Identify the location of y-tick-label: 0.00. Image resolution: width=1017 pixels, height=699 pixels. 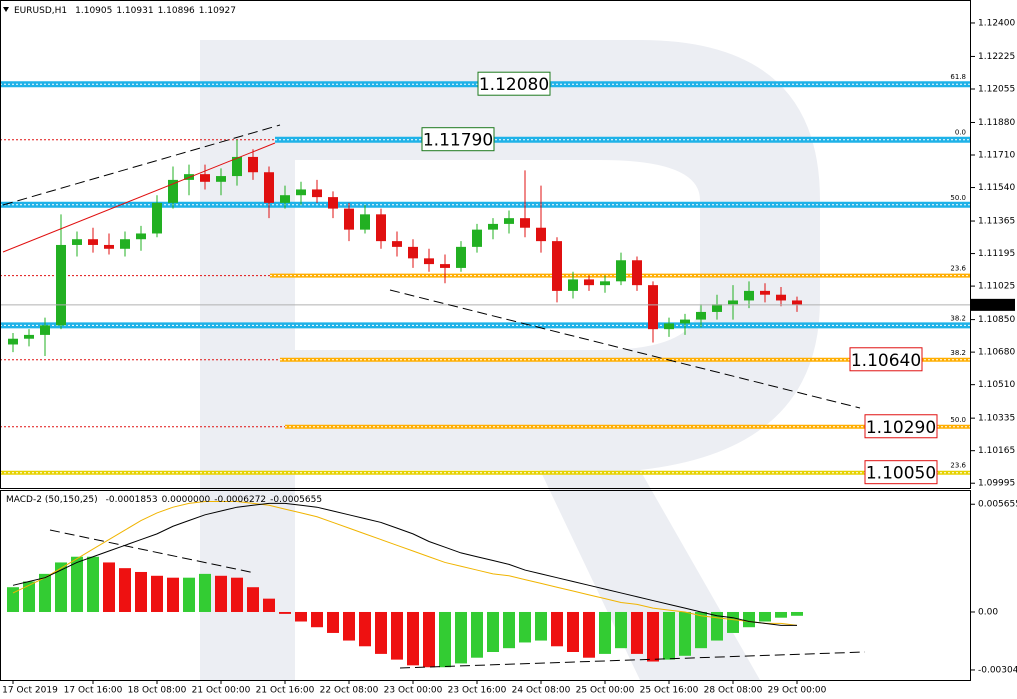
(988, 612).